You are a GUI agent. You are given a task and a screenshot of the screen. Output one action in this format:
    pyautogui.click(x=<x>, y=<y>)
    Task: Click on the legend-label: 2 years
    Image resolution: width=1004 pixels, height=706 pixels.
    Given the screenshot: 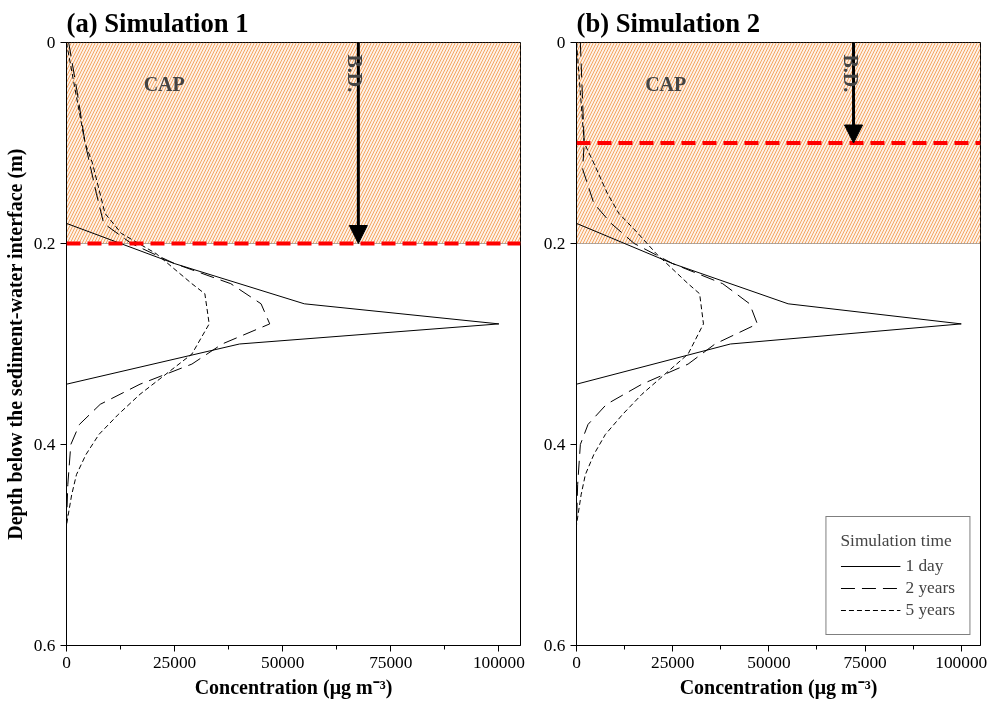 What is the action you would take?
    pyautogui.click(x=930, y=588)
    